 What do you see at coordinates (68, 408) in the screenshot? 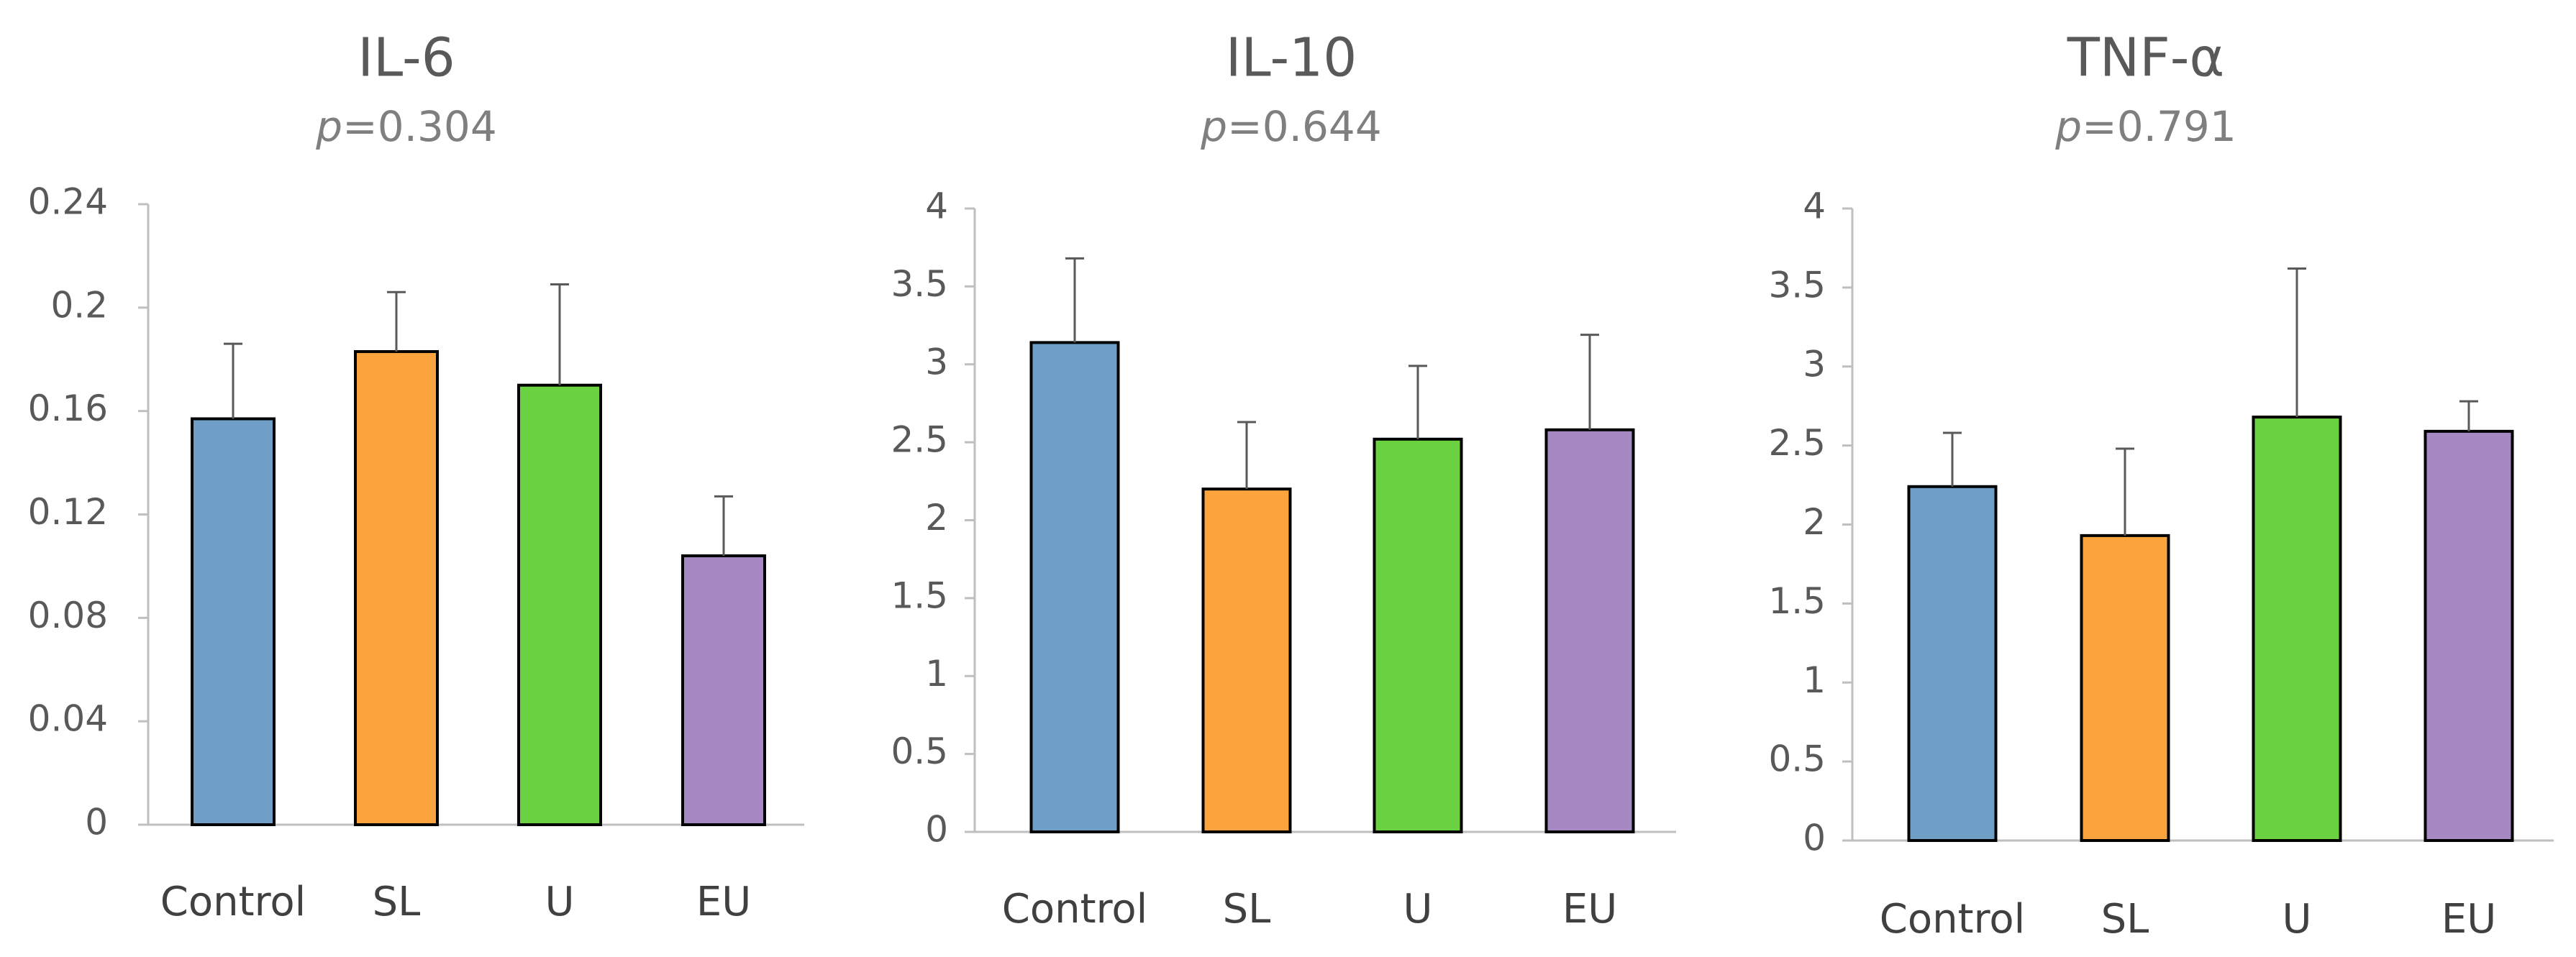
I see `y-tick-label: 0.16` at bounding box center [68, 408].